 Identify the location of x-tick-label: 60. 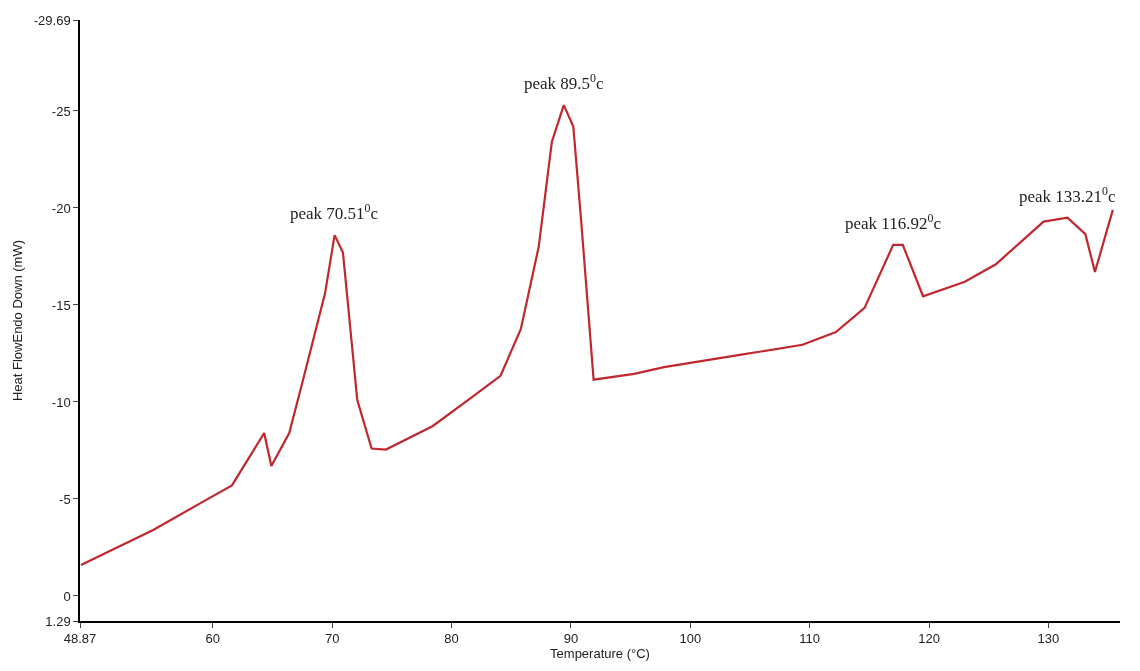
(213, 639).